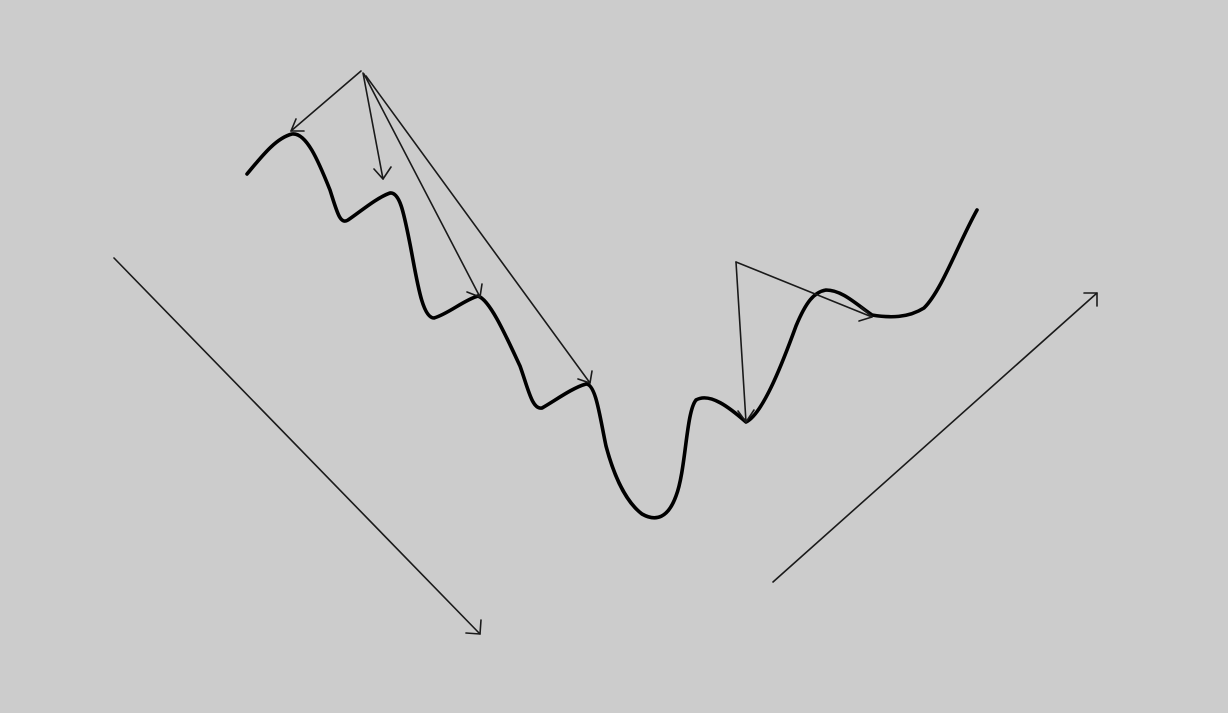  What do you see at coordinates (804, 342) in the screenshot?
I see `fan-arrows-right` at bounding box center [804, 342].